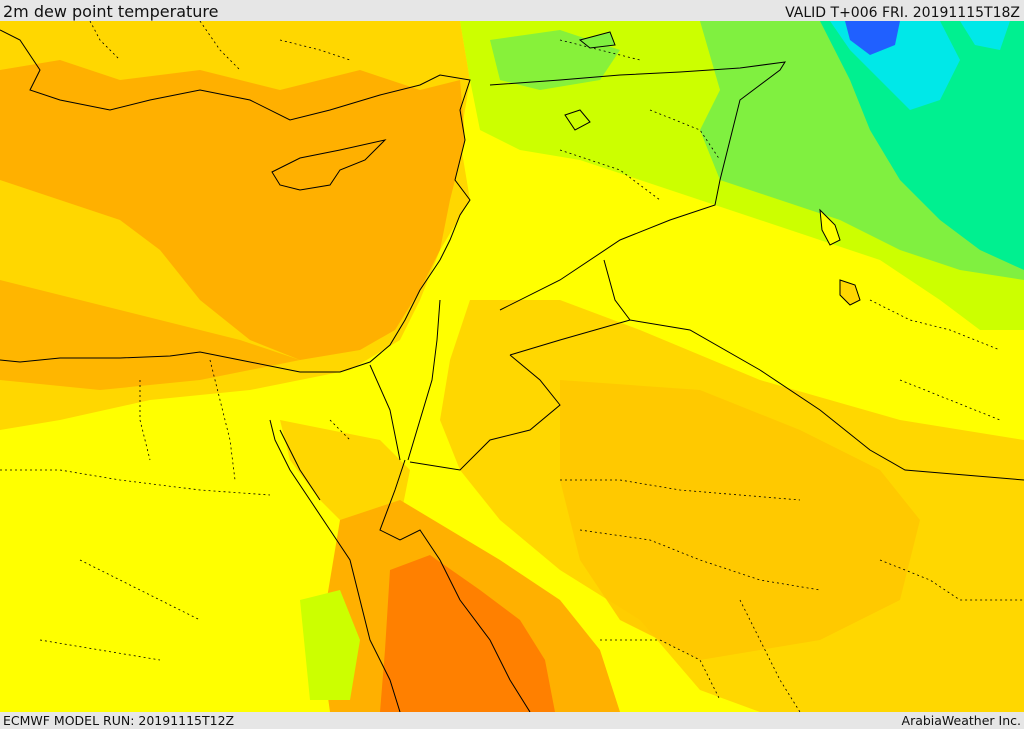 The width and height of the screenshot is (1024, 729). Describe the element at coordinates (766, 400) in the screenshot. I see `border-jordan-saudi` at that location.